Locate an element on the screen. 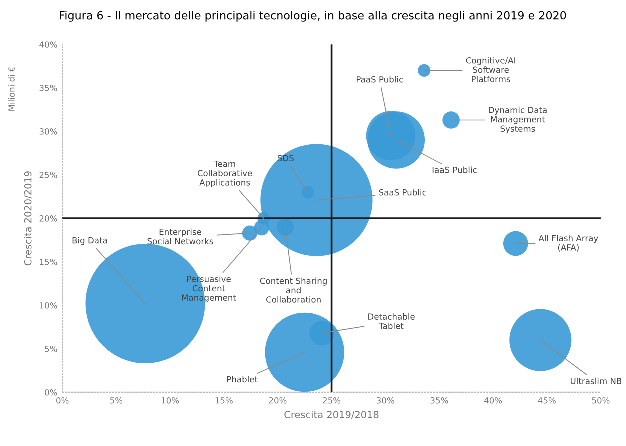  y-tick-label: 10% is located at coordinates (49, 305).